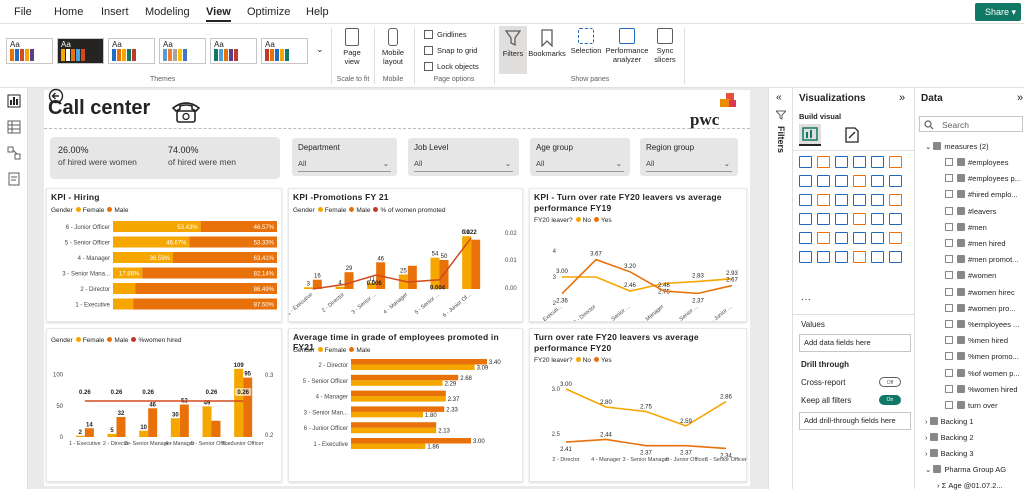 Image resolution: width=1024 pixels, height=490 pixels. What do you see at coordinates (998, 12) in the screenshot?
I see `share-button: Share ▾` at bounding box center [998, 12].